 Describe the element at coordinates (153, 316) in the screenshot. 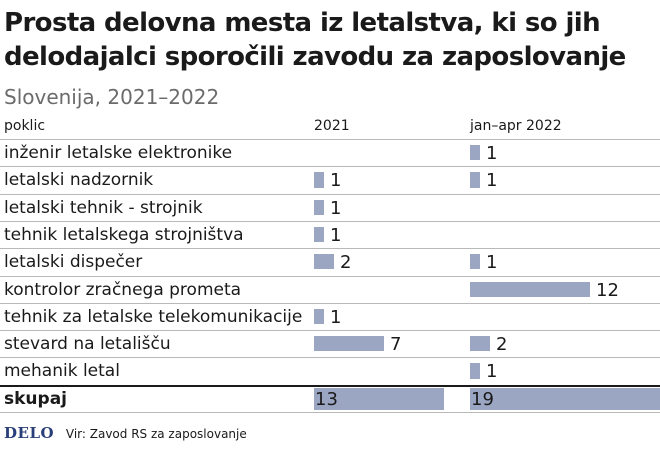

I see `row-label: tehnik za letalske telekomunikacije` at that location.